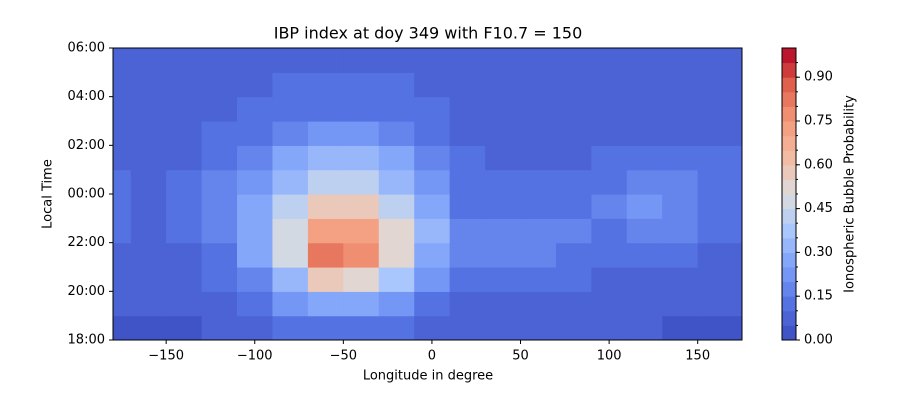 This screenshot has height=400, width=900. What do you see at coordinates (86, 291) in the screenshot?
I see `y-tick-label: 20:00` at bounding box center [86, 291].